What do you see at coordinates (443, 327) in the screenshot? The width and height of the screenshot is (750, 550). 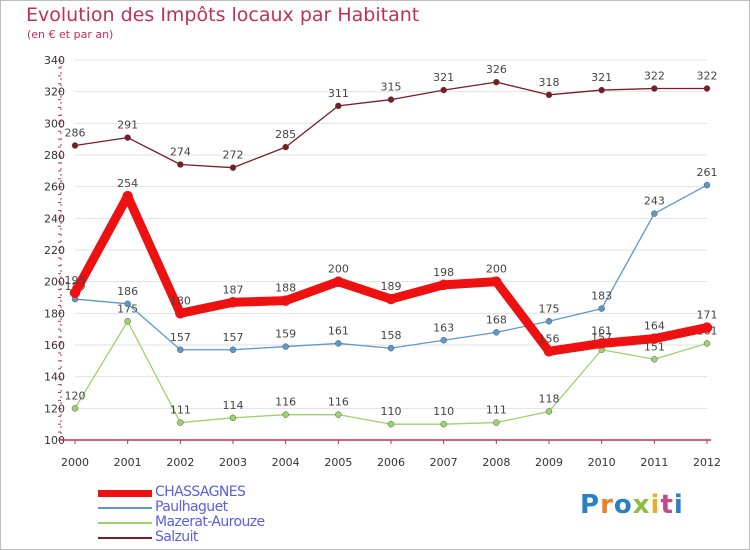 I see `data-label: 163` at bounding box center [443, 327].